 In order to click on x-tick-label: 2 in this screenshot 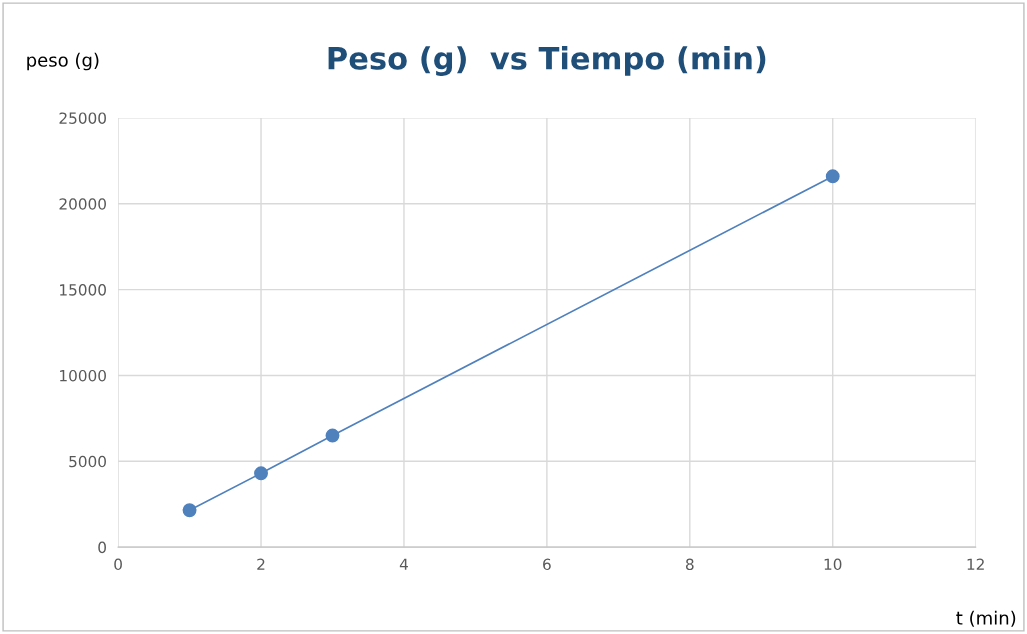, I will do `click(261, 564)`.